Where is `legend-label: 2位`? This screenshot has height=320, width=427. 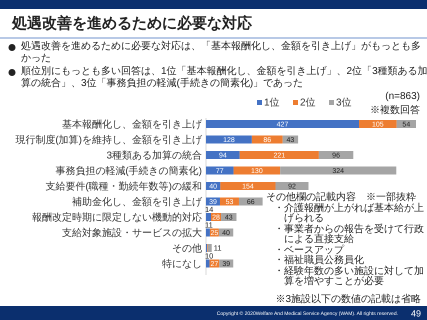 legend-label: 2位 is located at coordinates (308, 102).